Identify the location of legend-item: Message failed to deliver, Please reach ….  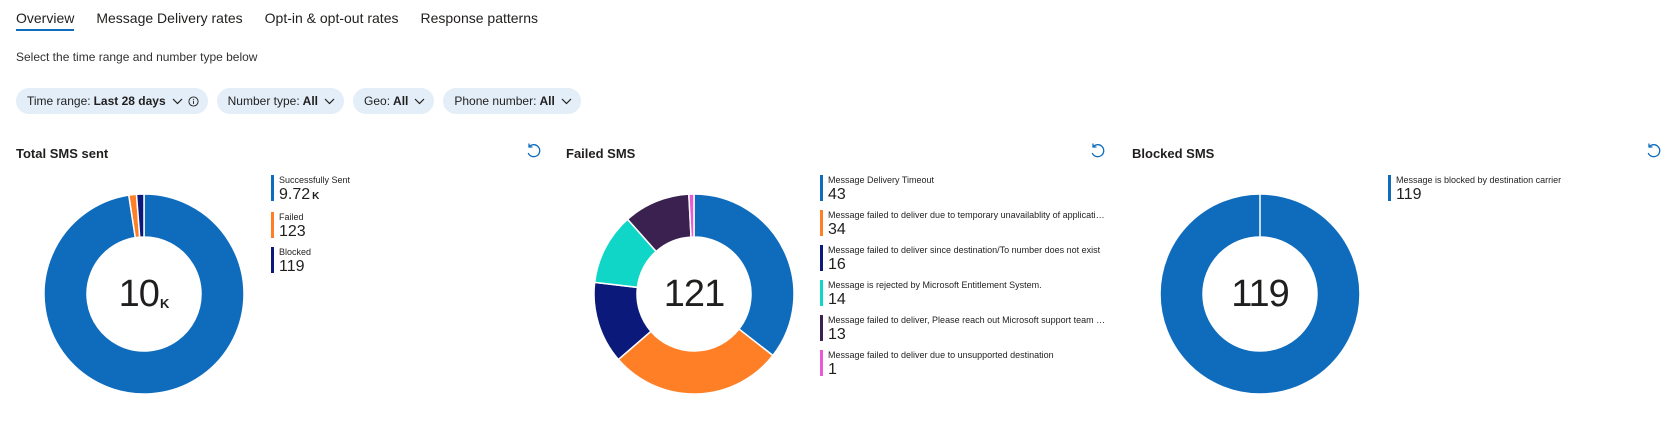
(963, 329).